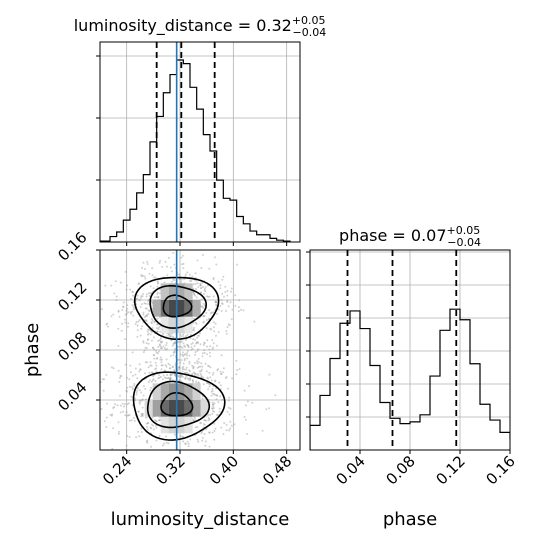 The width and height of the screenshot is (550, 550). I want to click on joint-x-tick-label-2: 0.40, so click(224, 470).